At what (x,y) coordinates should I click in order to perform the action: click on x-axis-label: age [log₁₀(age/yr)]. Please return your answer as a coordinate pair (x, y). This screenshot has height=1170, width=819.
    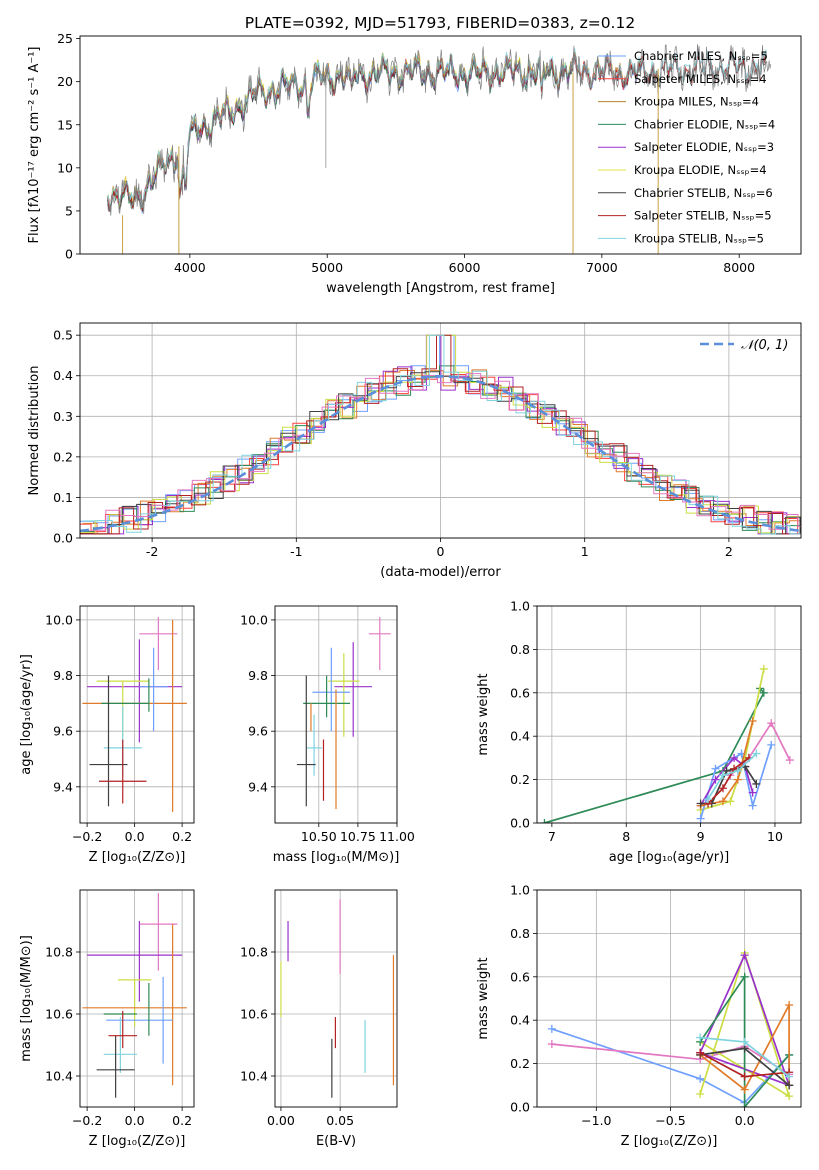
    Looking at the image, I should click on (669, 857).